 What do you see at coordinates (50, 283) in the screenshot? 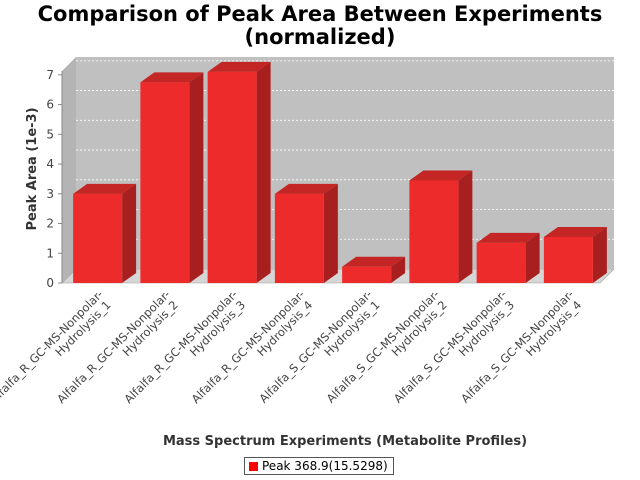
I see `y-tick-label: 0` at bounding box center [50, 283].